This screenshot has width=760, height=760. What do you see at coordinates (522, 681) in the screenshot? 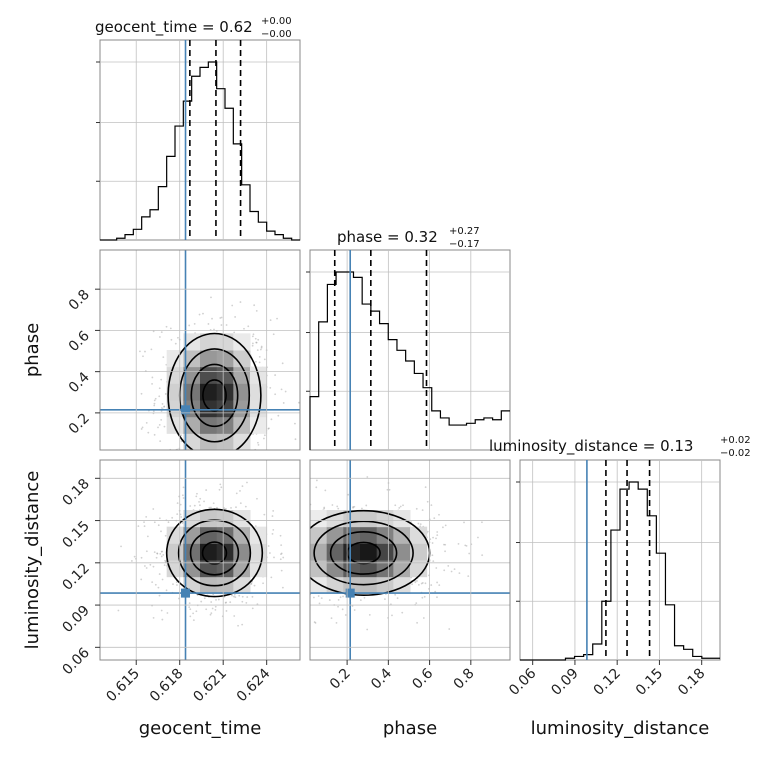
I see `xtick-label-luminosity_distance-0: 0.06` at bounding box center [522, 681].